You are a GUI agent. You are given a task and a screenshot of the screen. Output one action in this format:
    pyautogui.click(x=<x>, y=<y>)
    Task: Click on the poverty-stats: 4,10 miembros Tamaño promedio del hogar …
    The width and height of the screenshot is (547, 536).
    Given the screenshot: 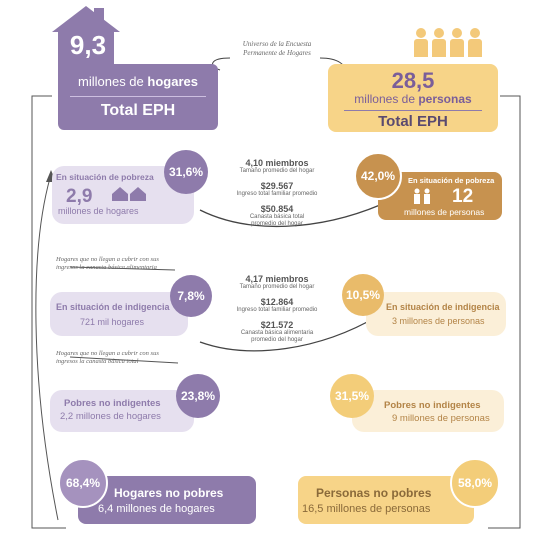 What is the action you would take?
    pyautogui.click(x=277, y=192)
    